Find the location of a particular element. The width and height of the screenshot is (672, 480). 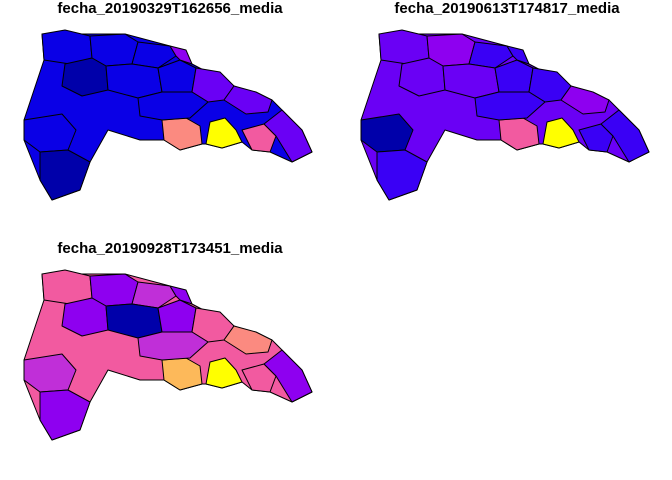

panel-title: fecha_20190928T173451_media is located at coordinates (170, 248).